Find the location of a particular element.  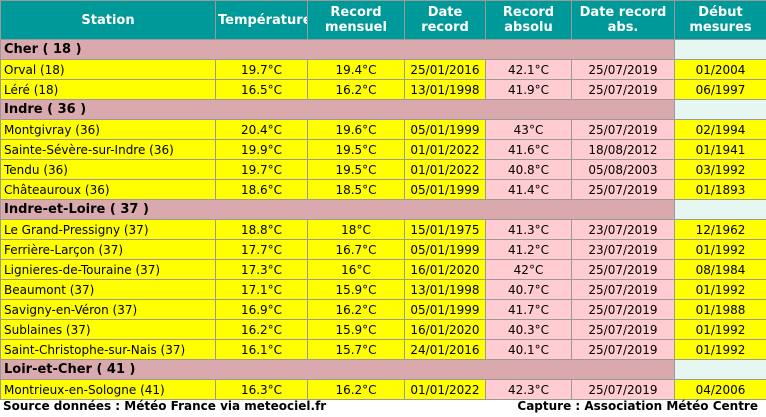

date-record-cell: 24/01/2016 is located at coordinates (445, 349).